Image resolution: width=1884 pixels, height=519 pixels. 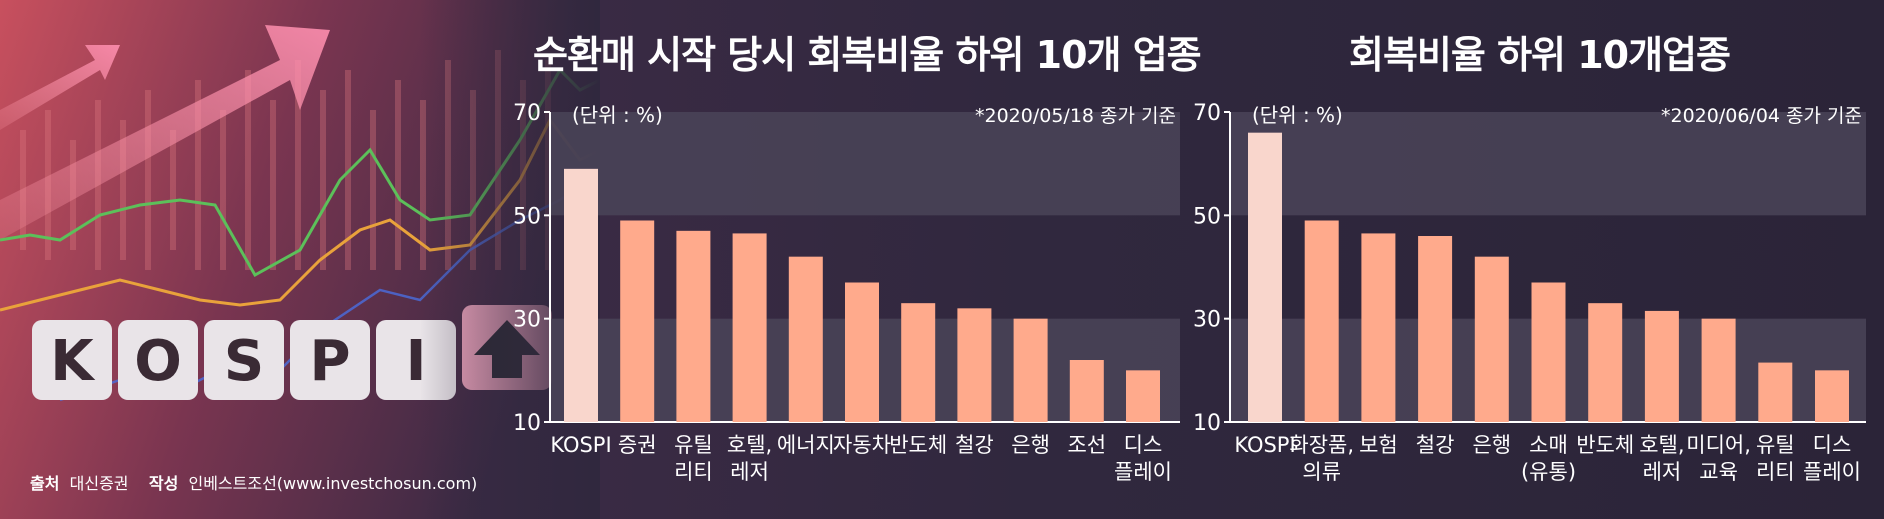 I want to click on x-tick-label: 보험, so click(x=1378, y=445).